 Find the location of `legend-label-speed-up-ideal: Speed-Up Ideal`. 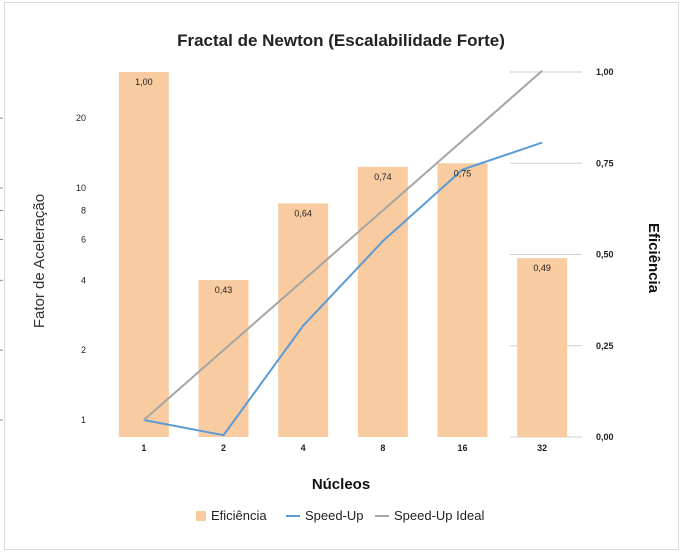

legend-label-speed-up-ideal: Speed-Up Ideal is located at coordinates (439, 515).